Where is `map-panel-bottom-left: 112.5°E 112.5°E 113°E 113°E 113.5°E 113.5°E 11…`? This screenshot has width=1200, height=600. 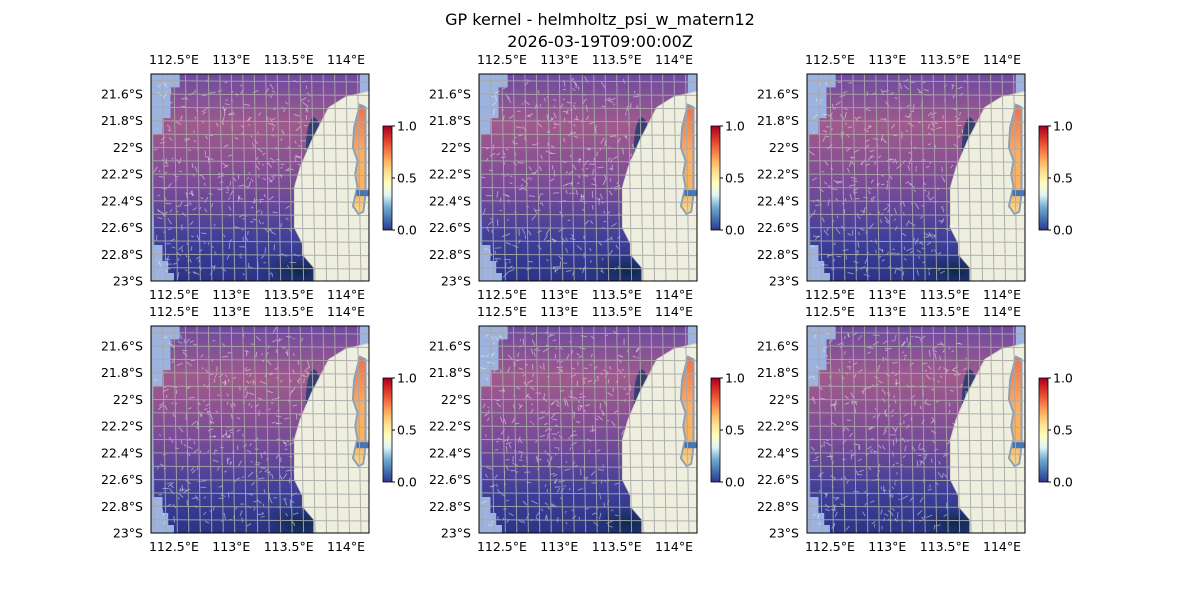 map-panel-bottom-left: 112.5°E 112.5°E 113°E 113°E 113.5°E 113.5°E 11… is located at coordinates (259, 429).